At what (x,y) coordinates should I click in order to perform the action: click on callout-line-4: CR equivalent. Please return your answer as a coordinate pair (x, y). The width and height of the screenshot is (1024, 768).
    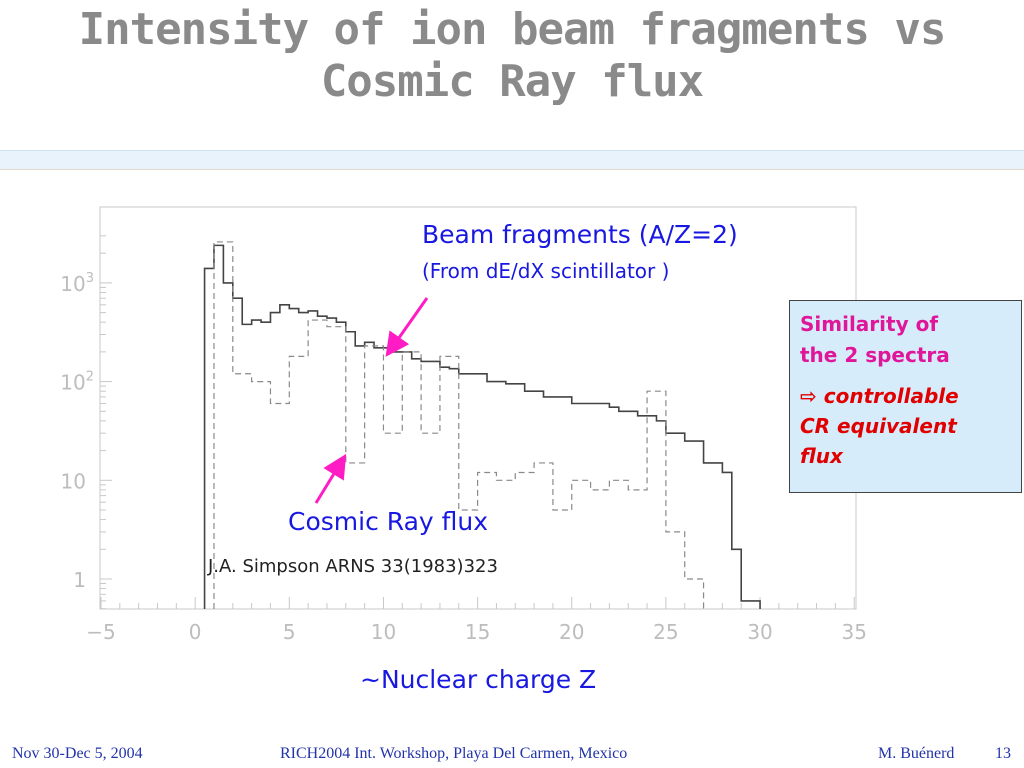
    Looking at the image, I should click on (878, 426).